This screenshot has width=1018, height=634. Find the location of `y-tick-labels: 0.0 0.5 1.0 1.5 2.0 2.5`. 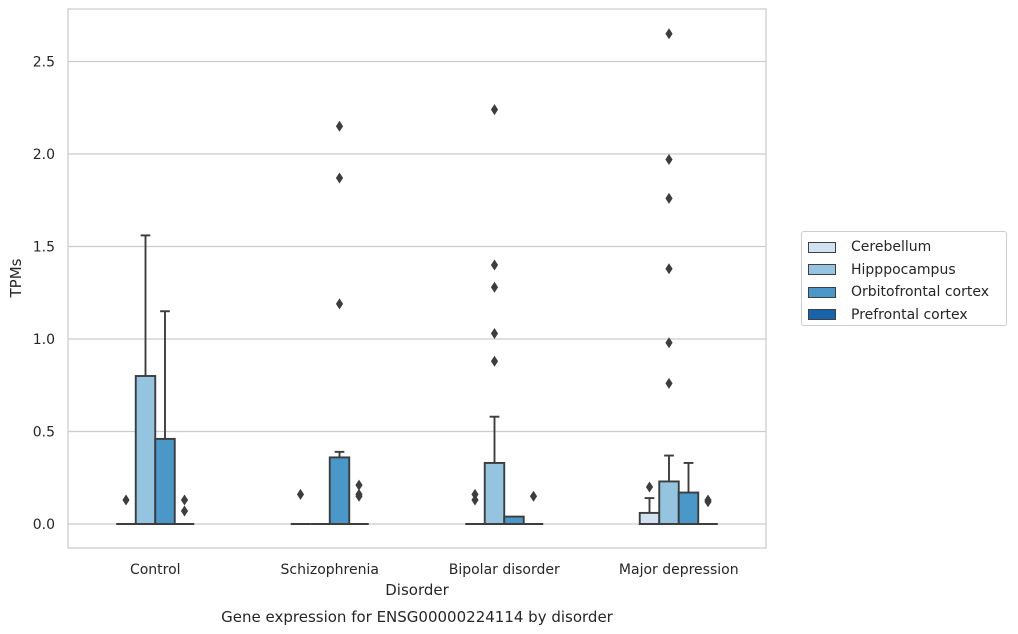

y-tick-labels: 0.0 0.5 1.0 1.5 2.0 2.5 is located at coordinates (44, 294).